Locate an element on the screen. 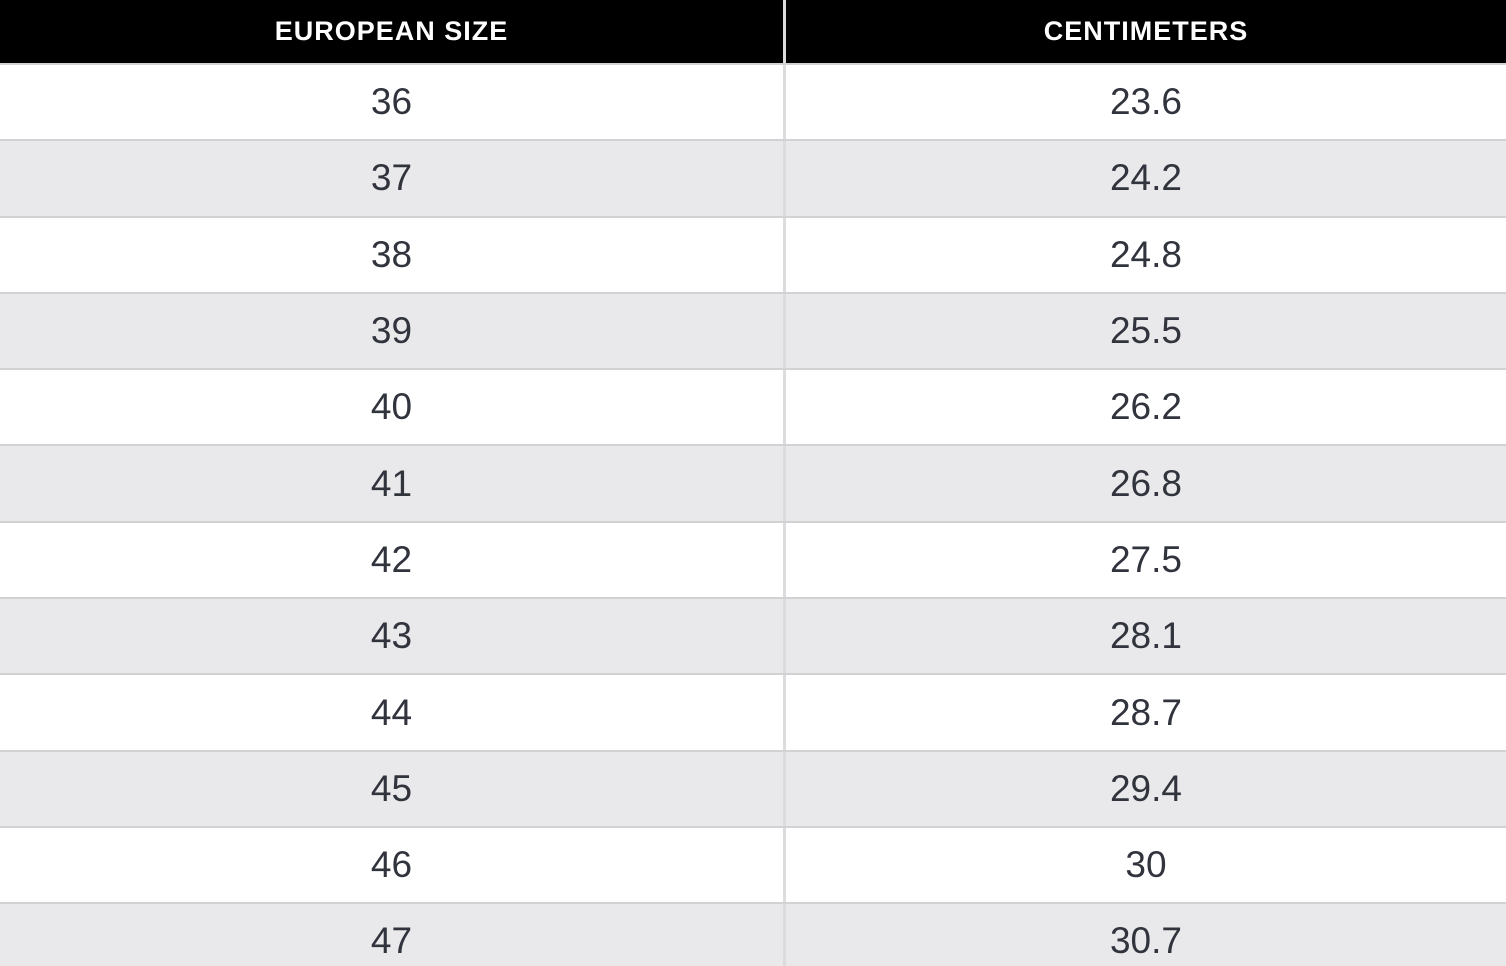 This screenshot has width=1506, height=966. cm-cell: 23.6 is located at coordinates (1145, 102).